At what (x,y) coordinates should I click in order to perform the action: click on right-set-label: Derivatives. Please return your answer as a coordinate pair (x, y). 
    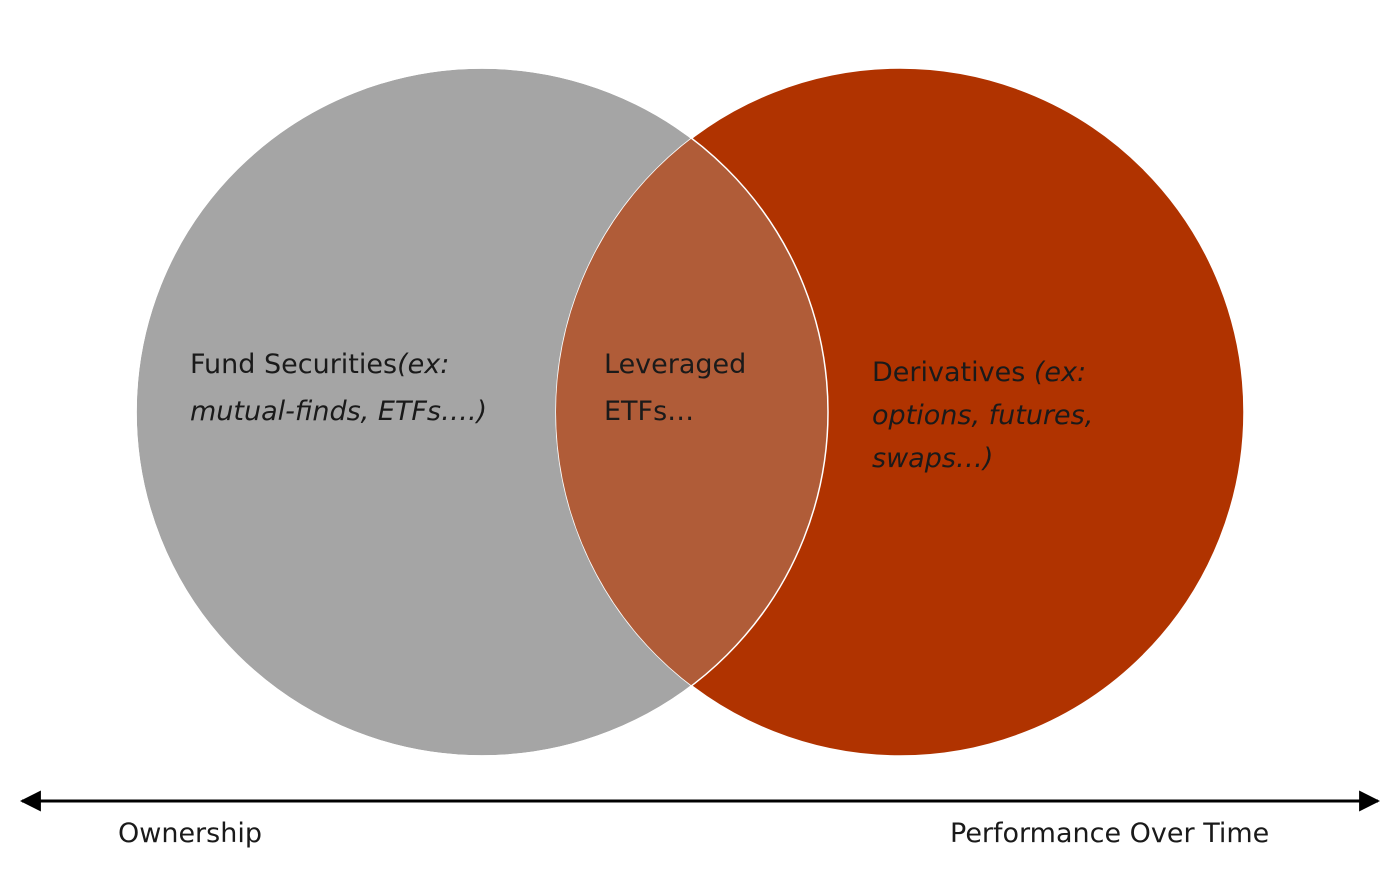
    Looking at the image, I should click on (953, 372).